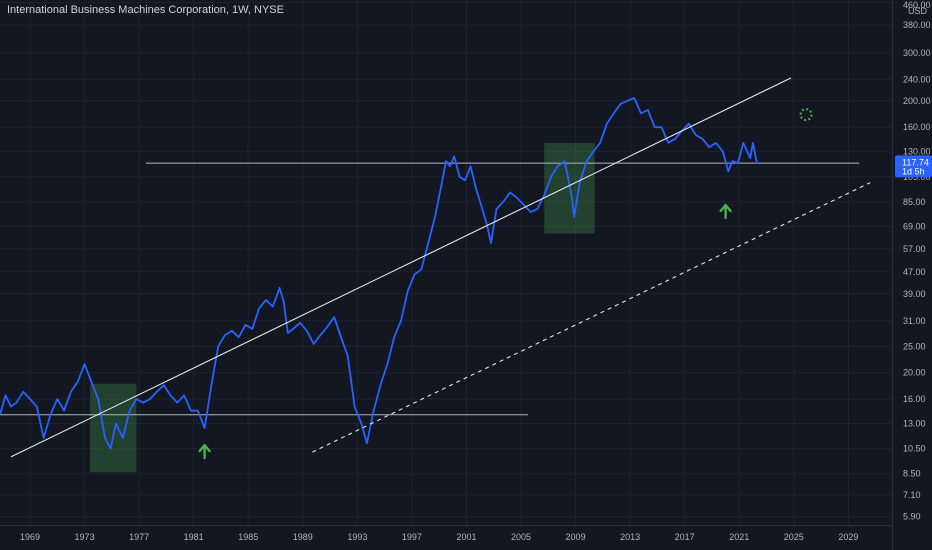 The image size is (932, 550). I want to click on y-tick-label: 57.00, so click(914, 249).